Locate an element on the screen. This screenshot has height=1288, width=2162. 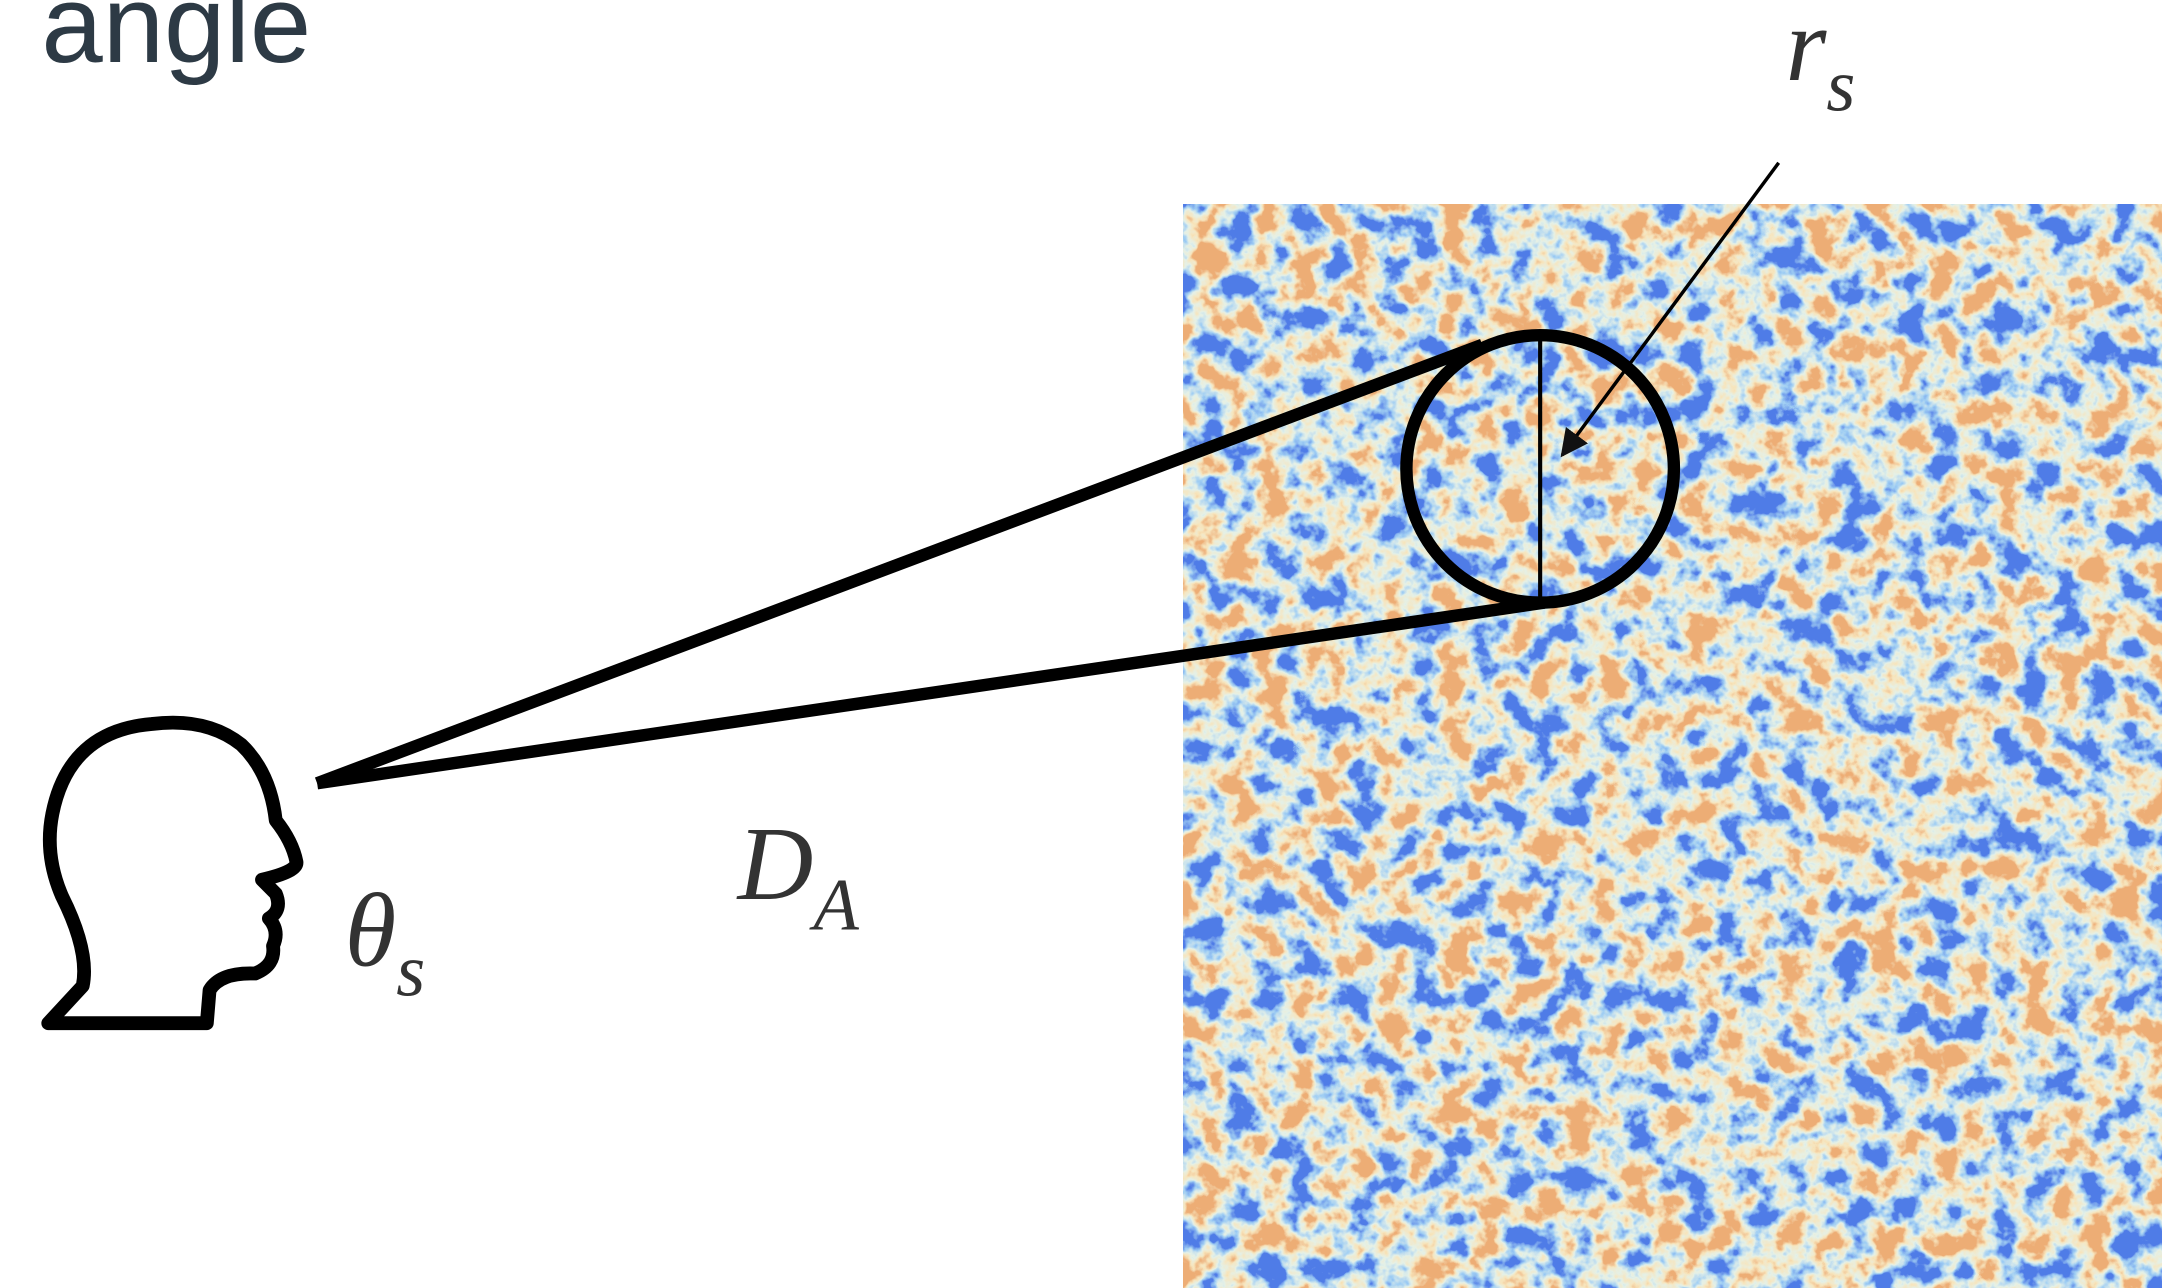
distance-label: DA is located at coordinates (798, 876).